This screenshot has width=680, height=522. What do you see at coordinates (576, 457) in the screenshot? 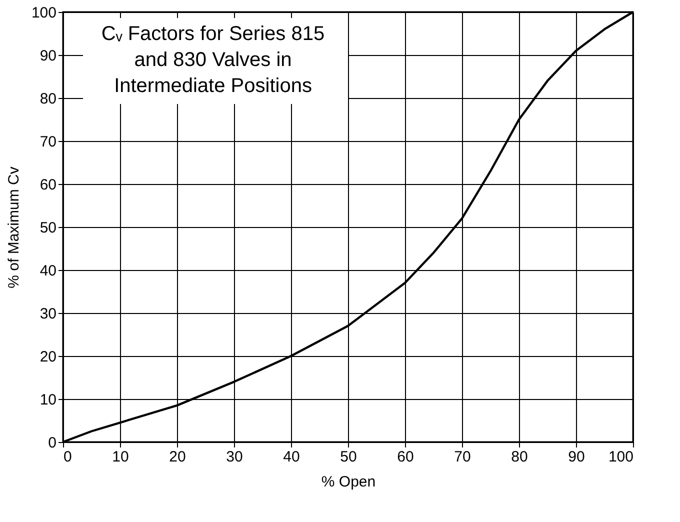
I see `x-tick-label: 90` at bounding box center [576, 457].